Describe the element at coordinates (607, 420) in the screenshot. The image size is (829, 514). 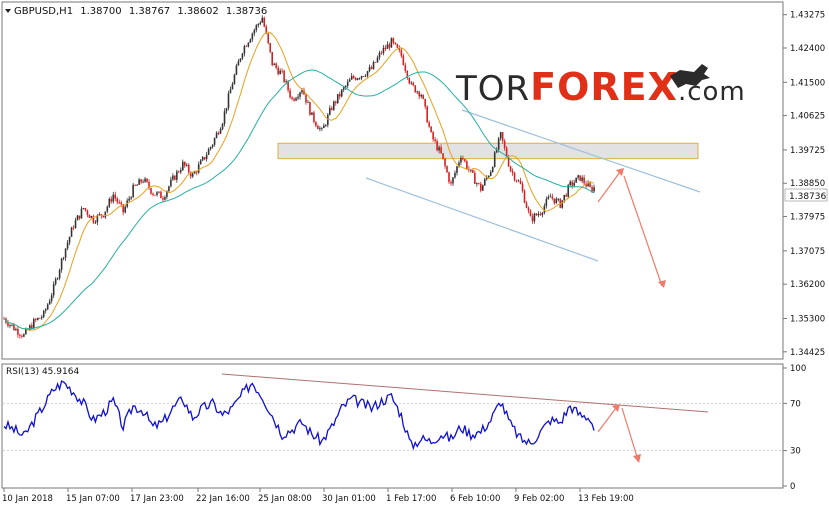
I see `rsi-forecast-arrow-up` at that location.